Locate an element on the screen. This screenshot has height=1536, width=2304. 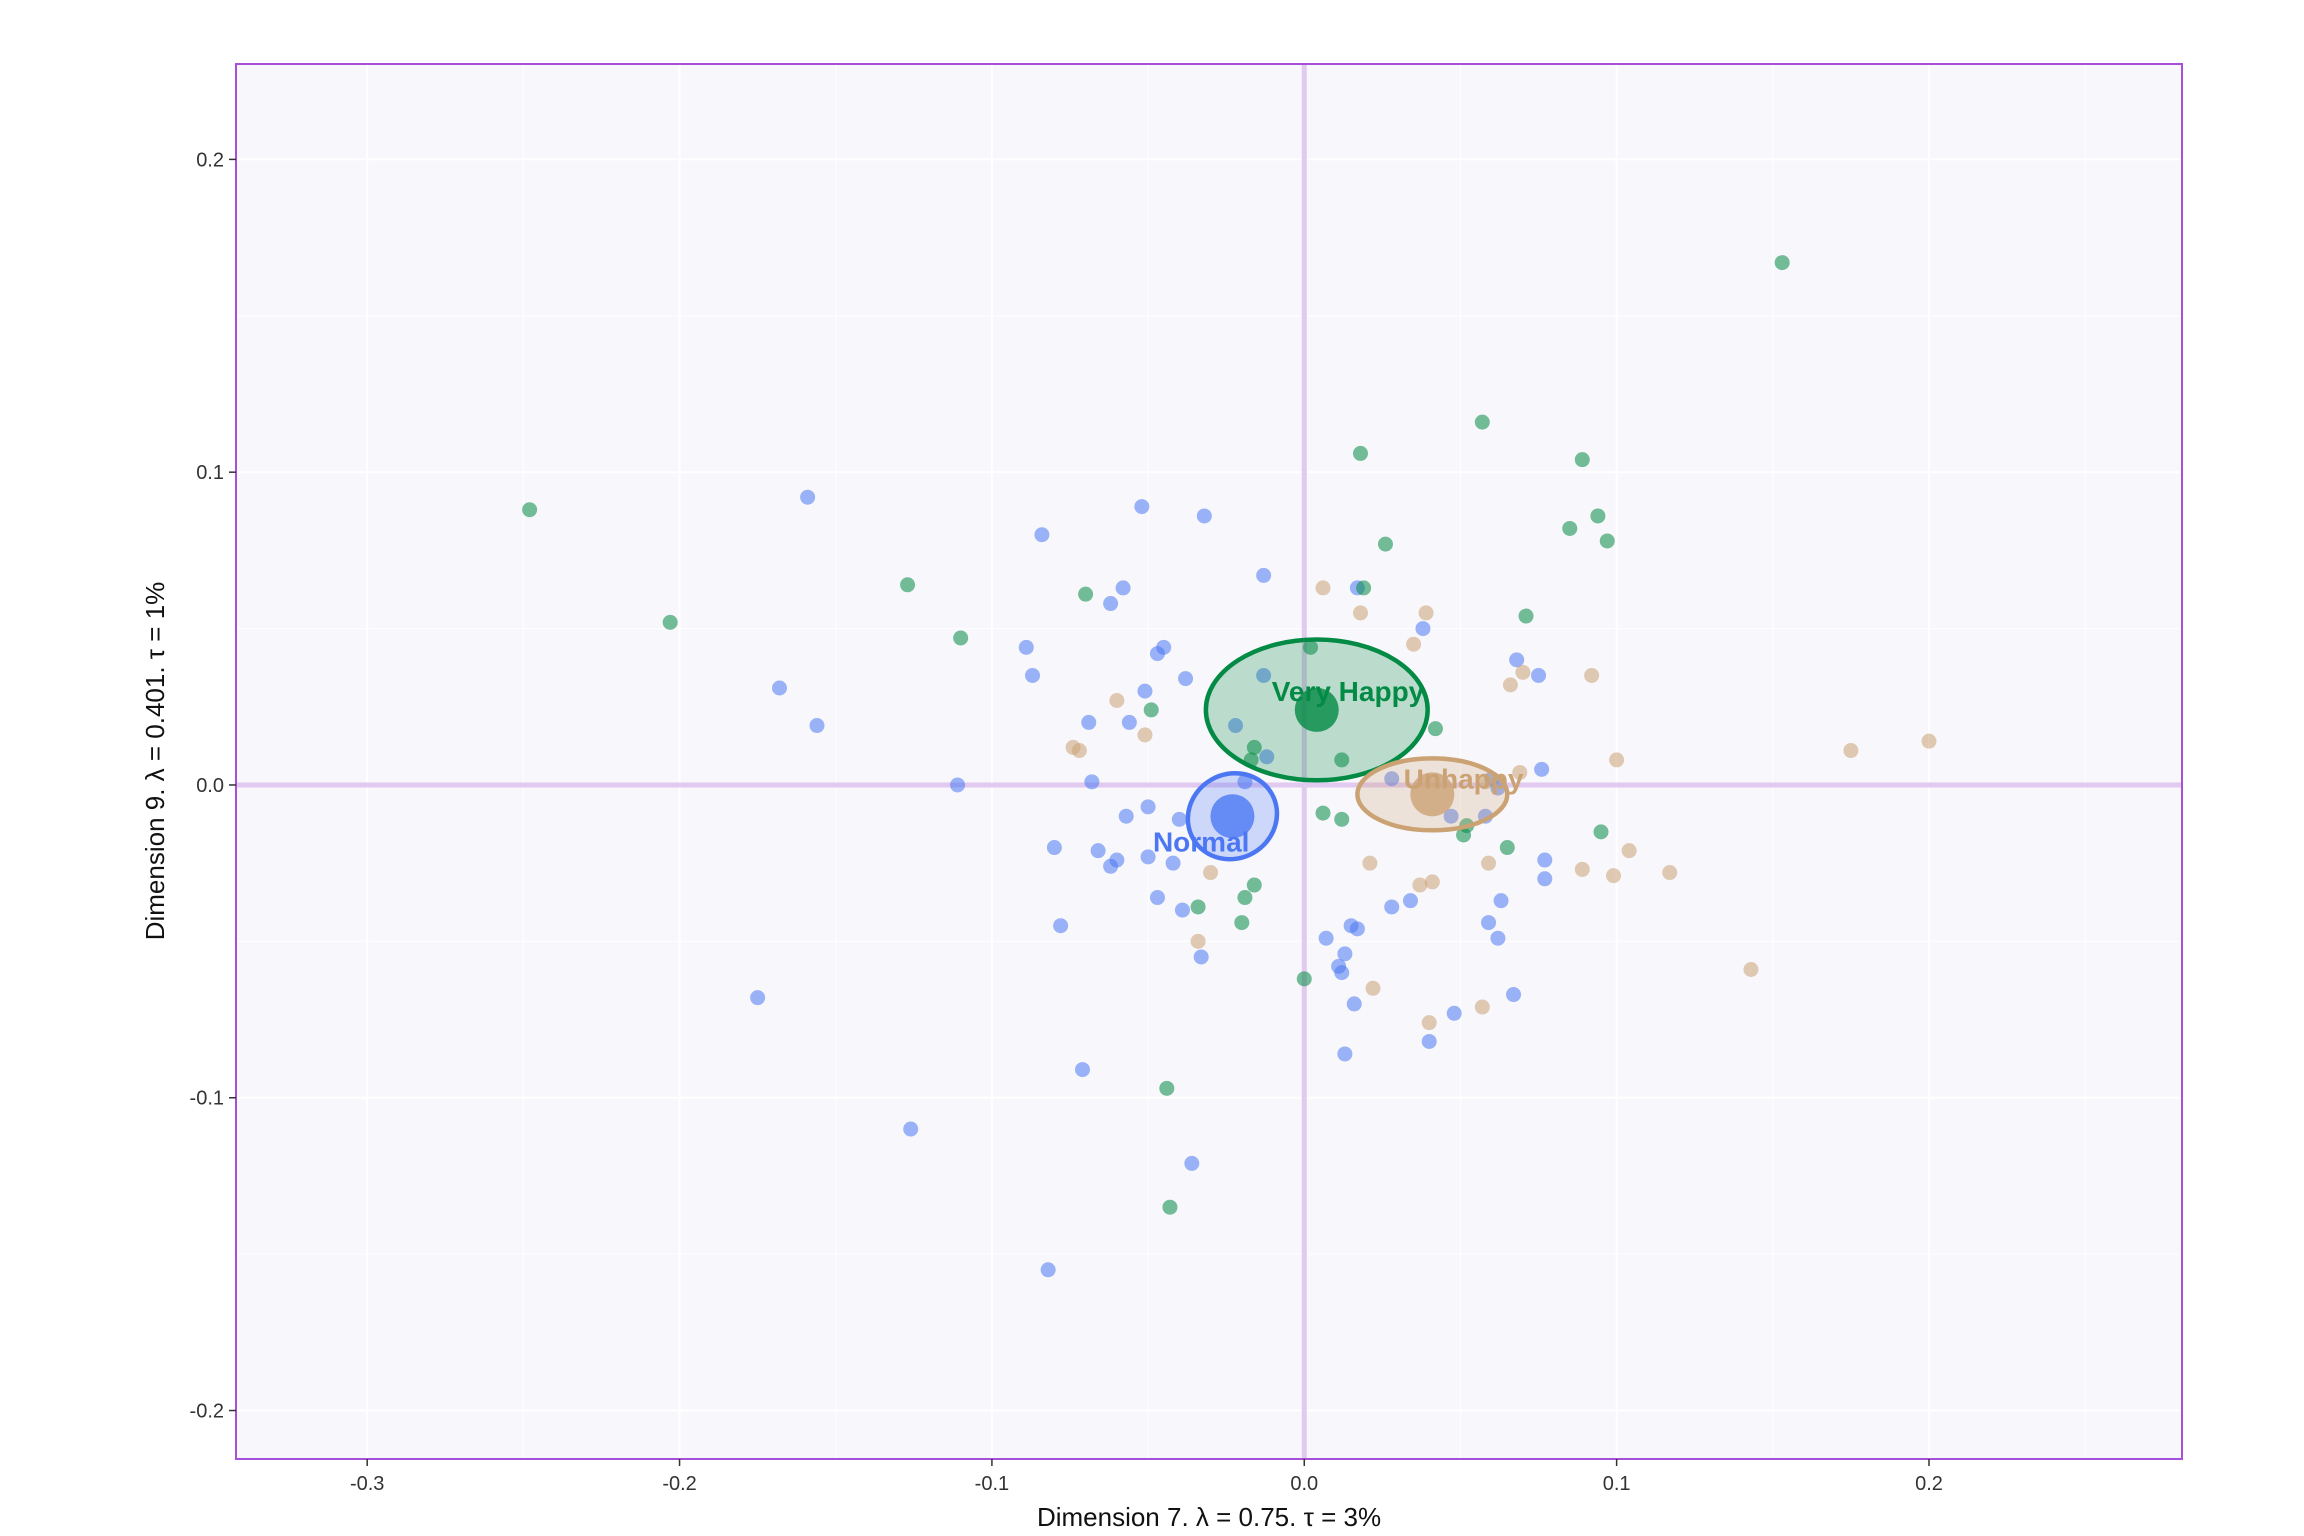
y-axis-title: Dimension 9. λ = 0.401. τ = 1% is located at coordinates (155, 761).